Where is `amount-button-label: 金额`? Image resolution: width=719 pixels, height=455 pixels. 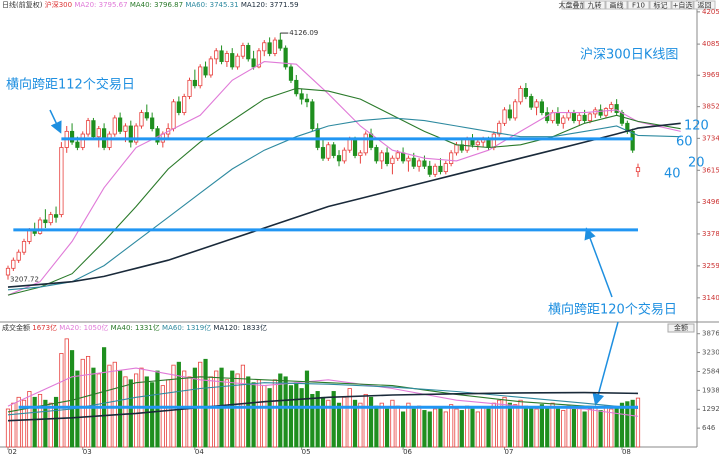 amount-button-label: 金额 is located at coordinates (681, 327).